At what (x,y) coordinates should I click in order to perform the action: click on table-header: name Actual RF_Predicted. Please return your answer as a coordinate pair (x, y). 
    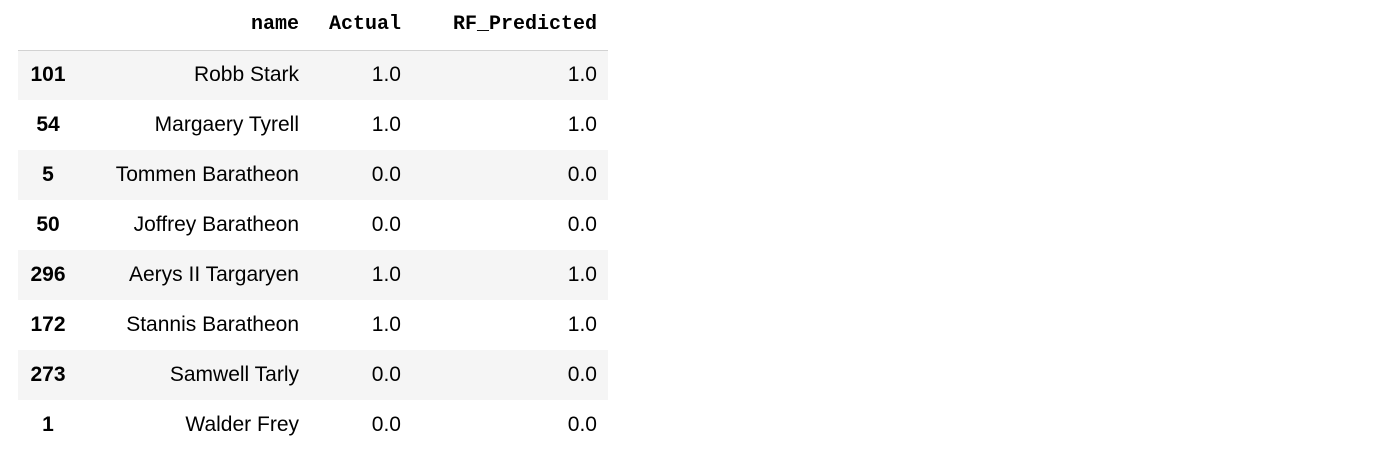
    Looking at the image, I should click on (313, 25).